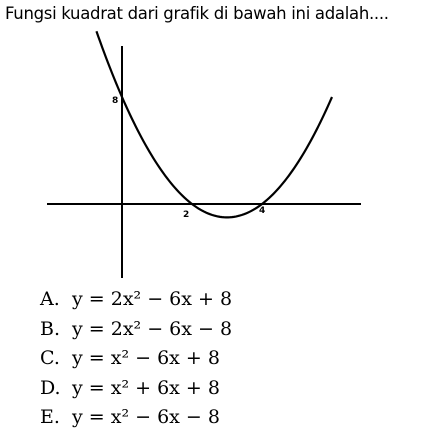  I want to click on option-e: E. y = x² − 6x − 8, so click(136, 418).